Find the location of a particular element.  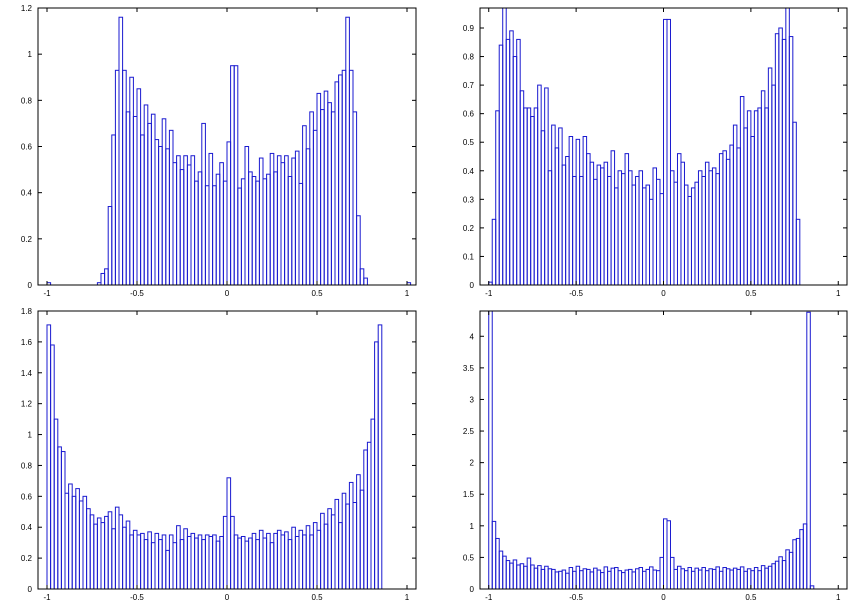

x-tick-label: 1 is located at coordinates (838, 597).